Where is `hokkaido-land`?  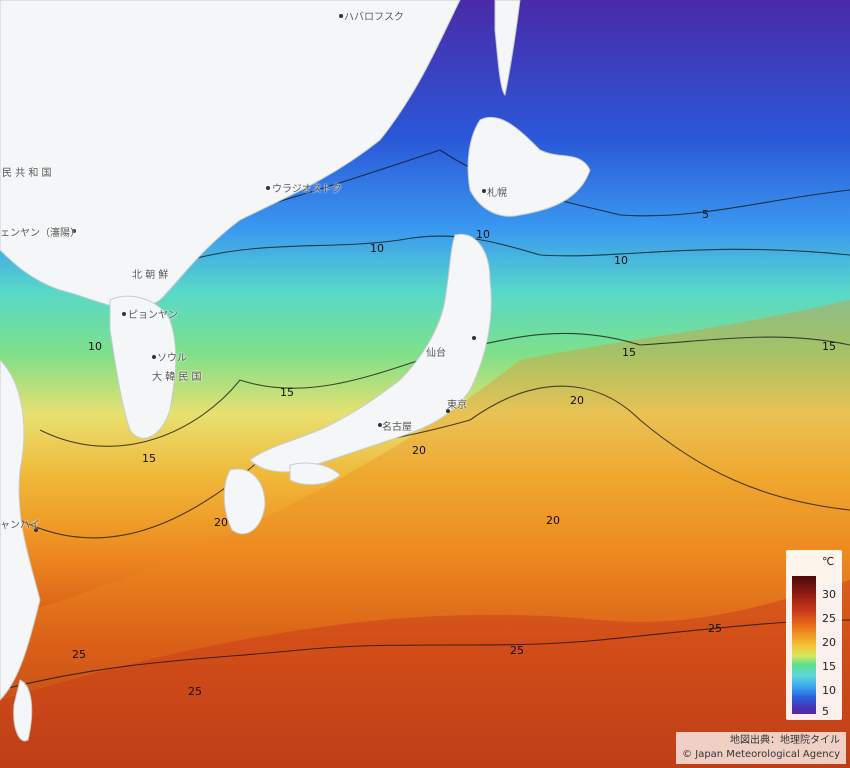 hokkaido-land is located at coordinates (529, 166).